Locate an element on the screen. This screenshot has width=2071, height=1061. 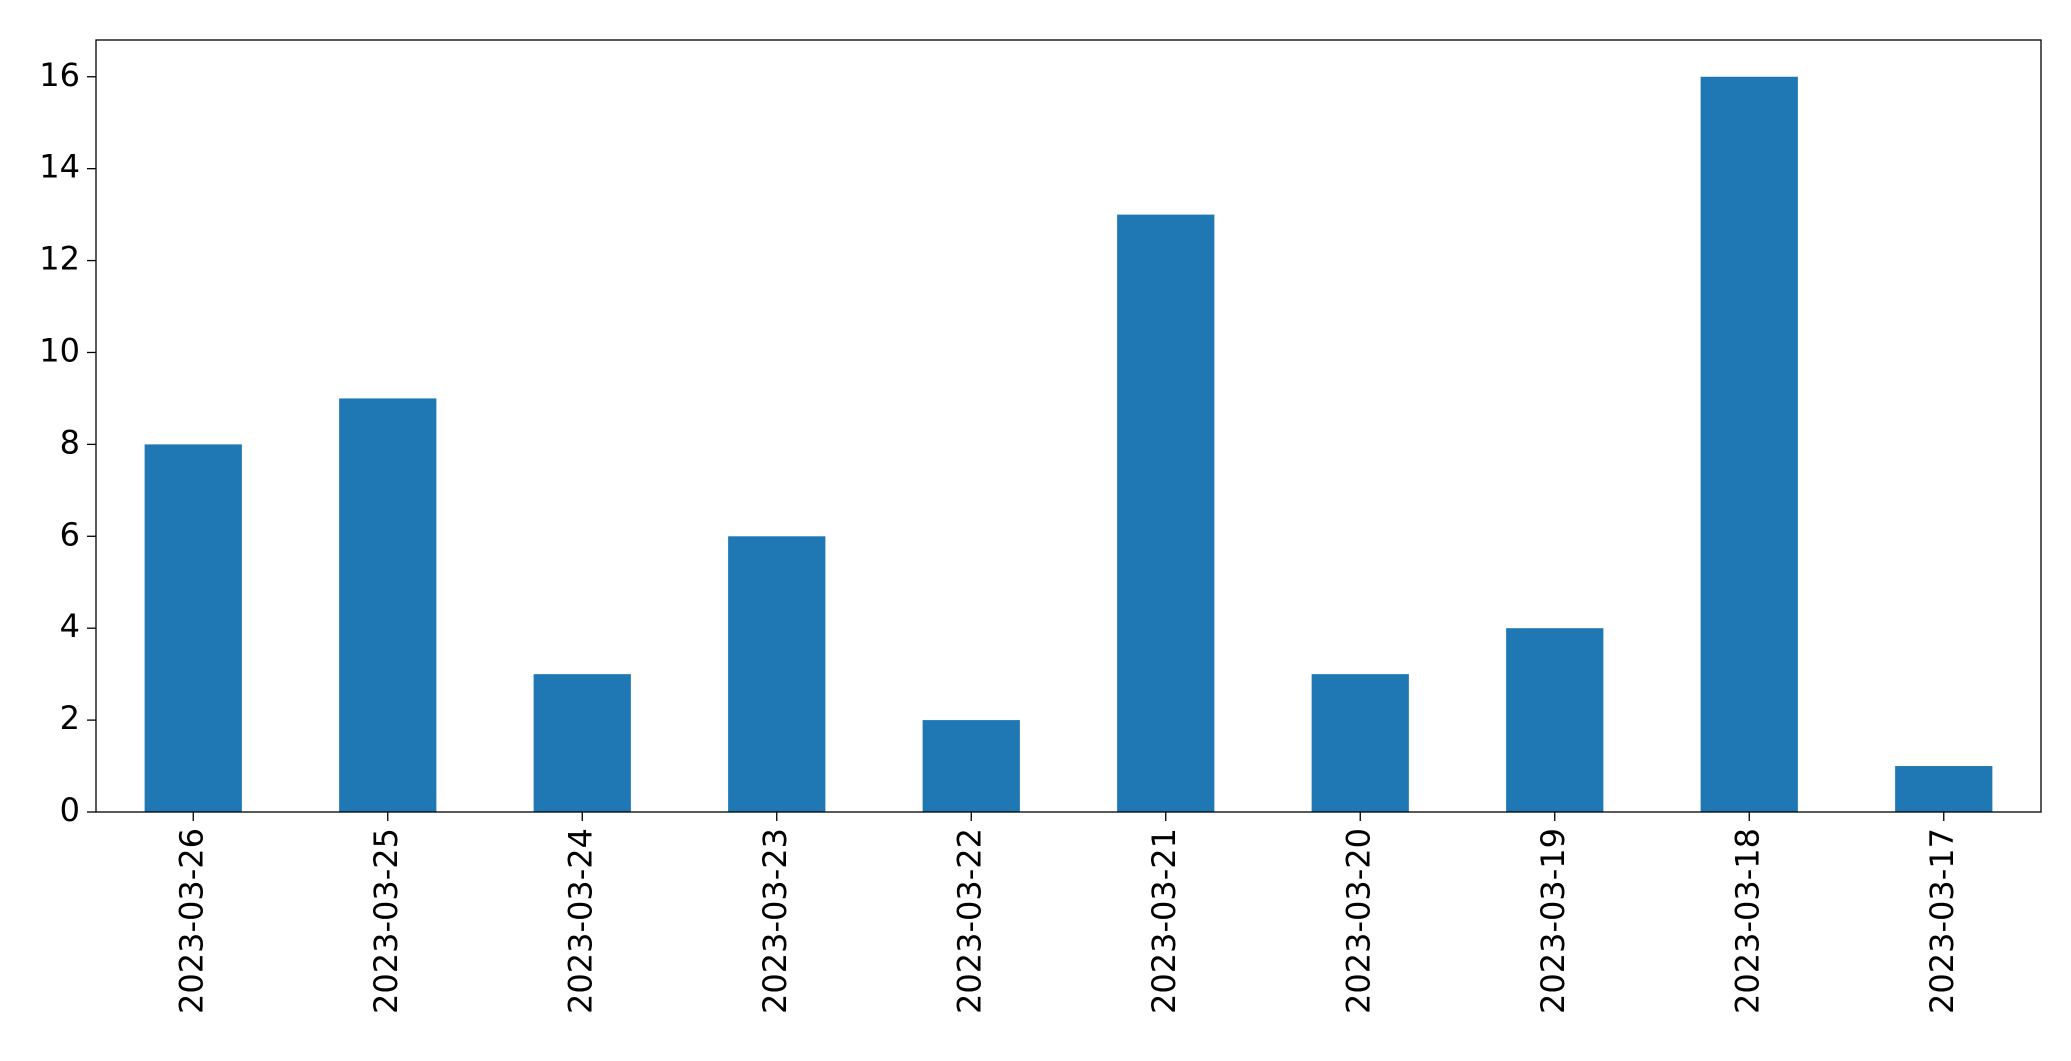
y-tick-label: 14 is located at coordinates (59, 167).